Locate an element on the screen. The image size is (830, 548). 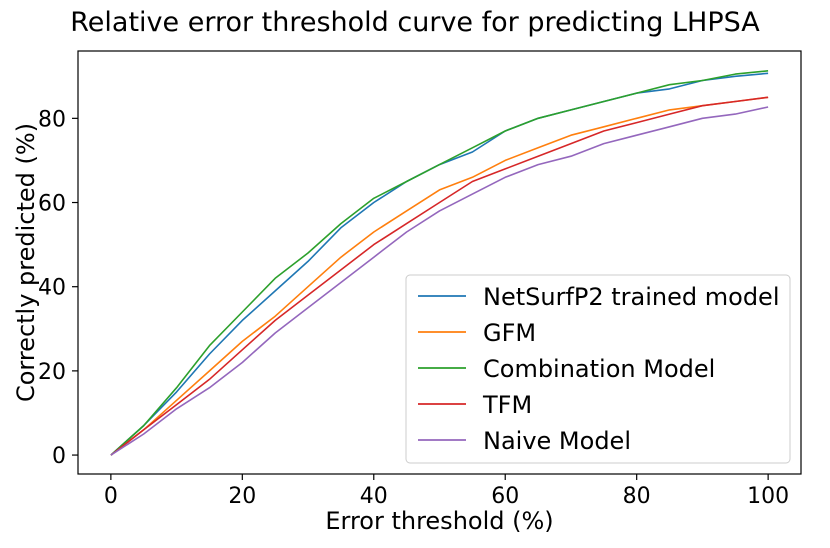
y-axis-label: Correctly predicted (%) is located at coordinates (26, 262).